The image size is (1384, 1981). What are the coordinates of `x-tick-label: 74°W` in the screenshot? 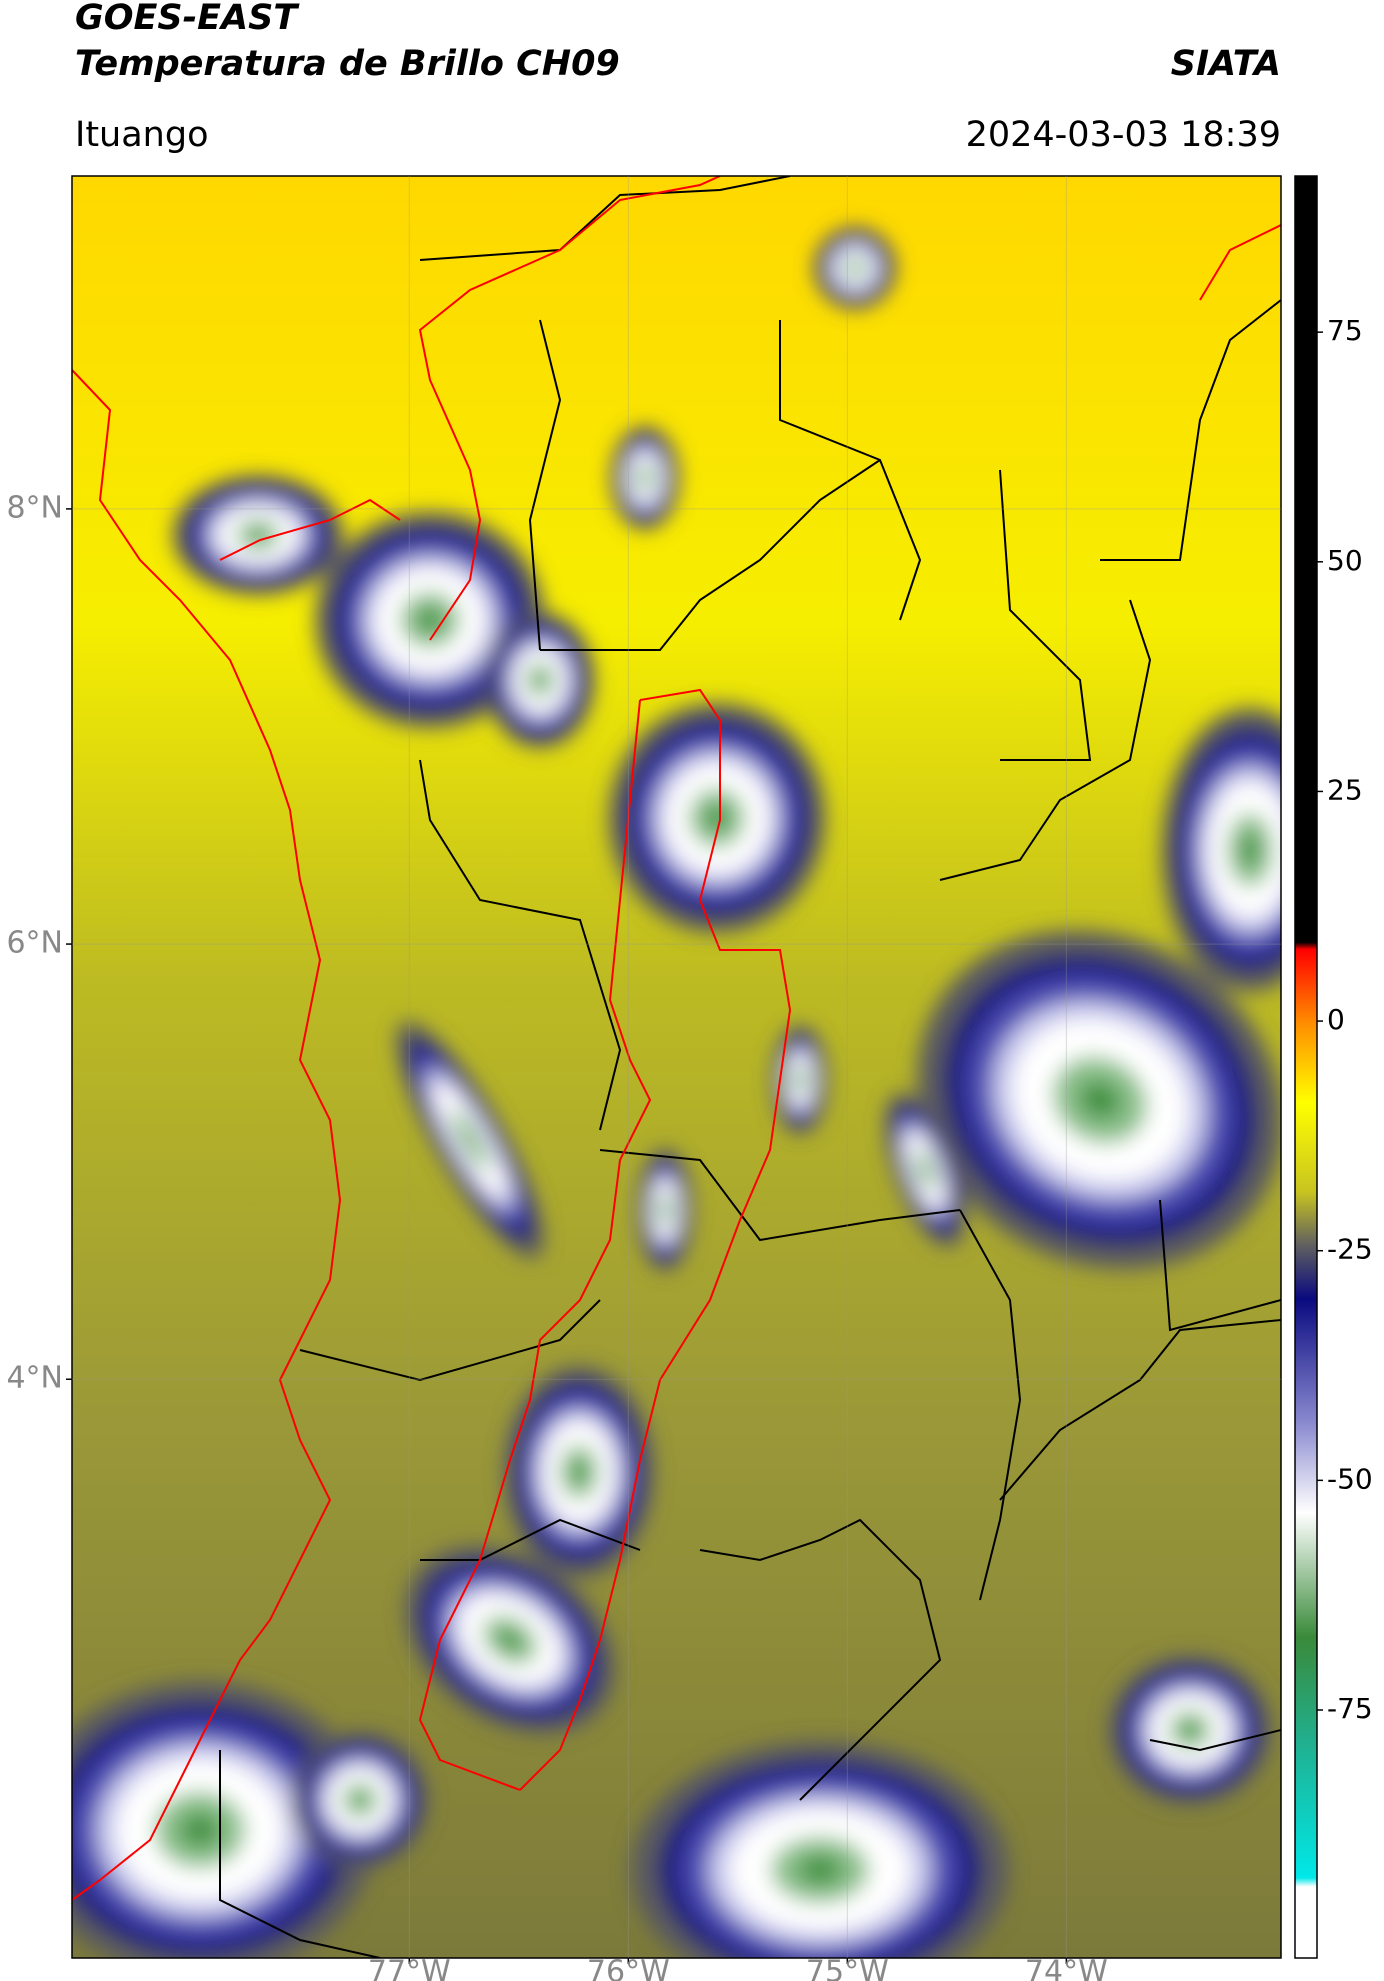 It's located at (1066, 1968).